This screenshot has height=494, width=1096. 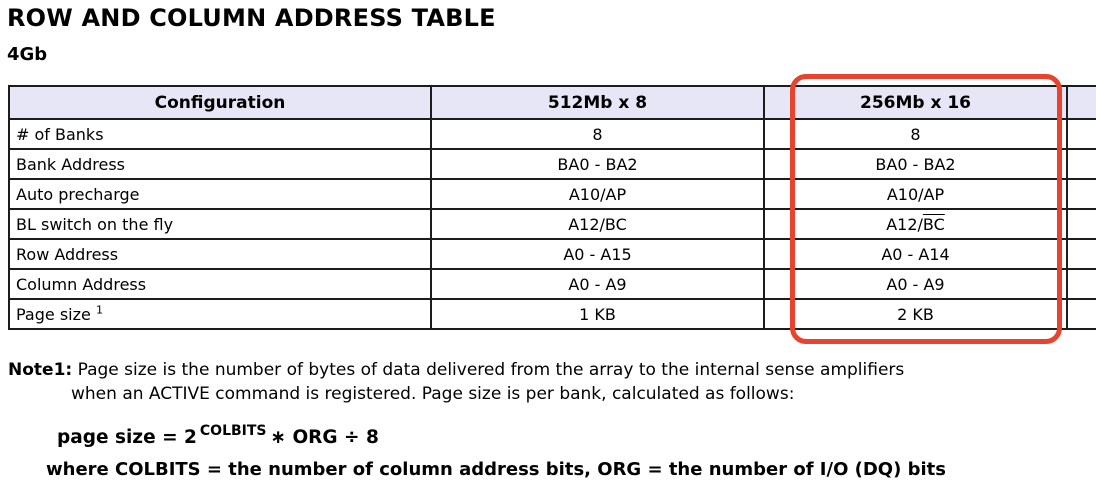 I want to click on page-size-formula: page size = 2 COLBITS ∗ ORG ÷ 8, so click(x=218, y=436).